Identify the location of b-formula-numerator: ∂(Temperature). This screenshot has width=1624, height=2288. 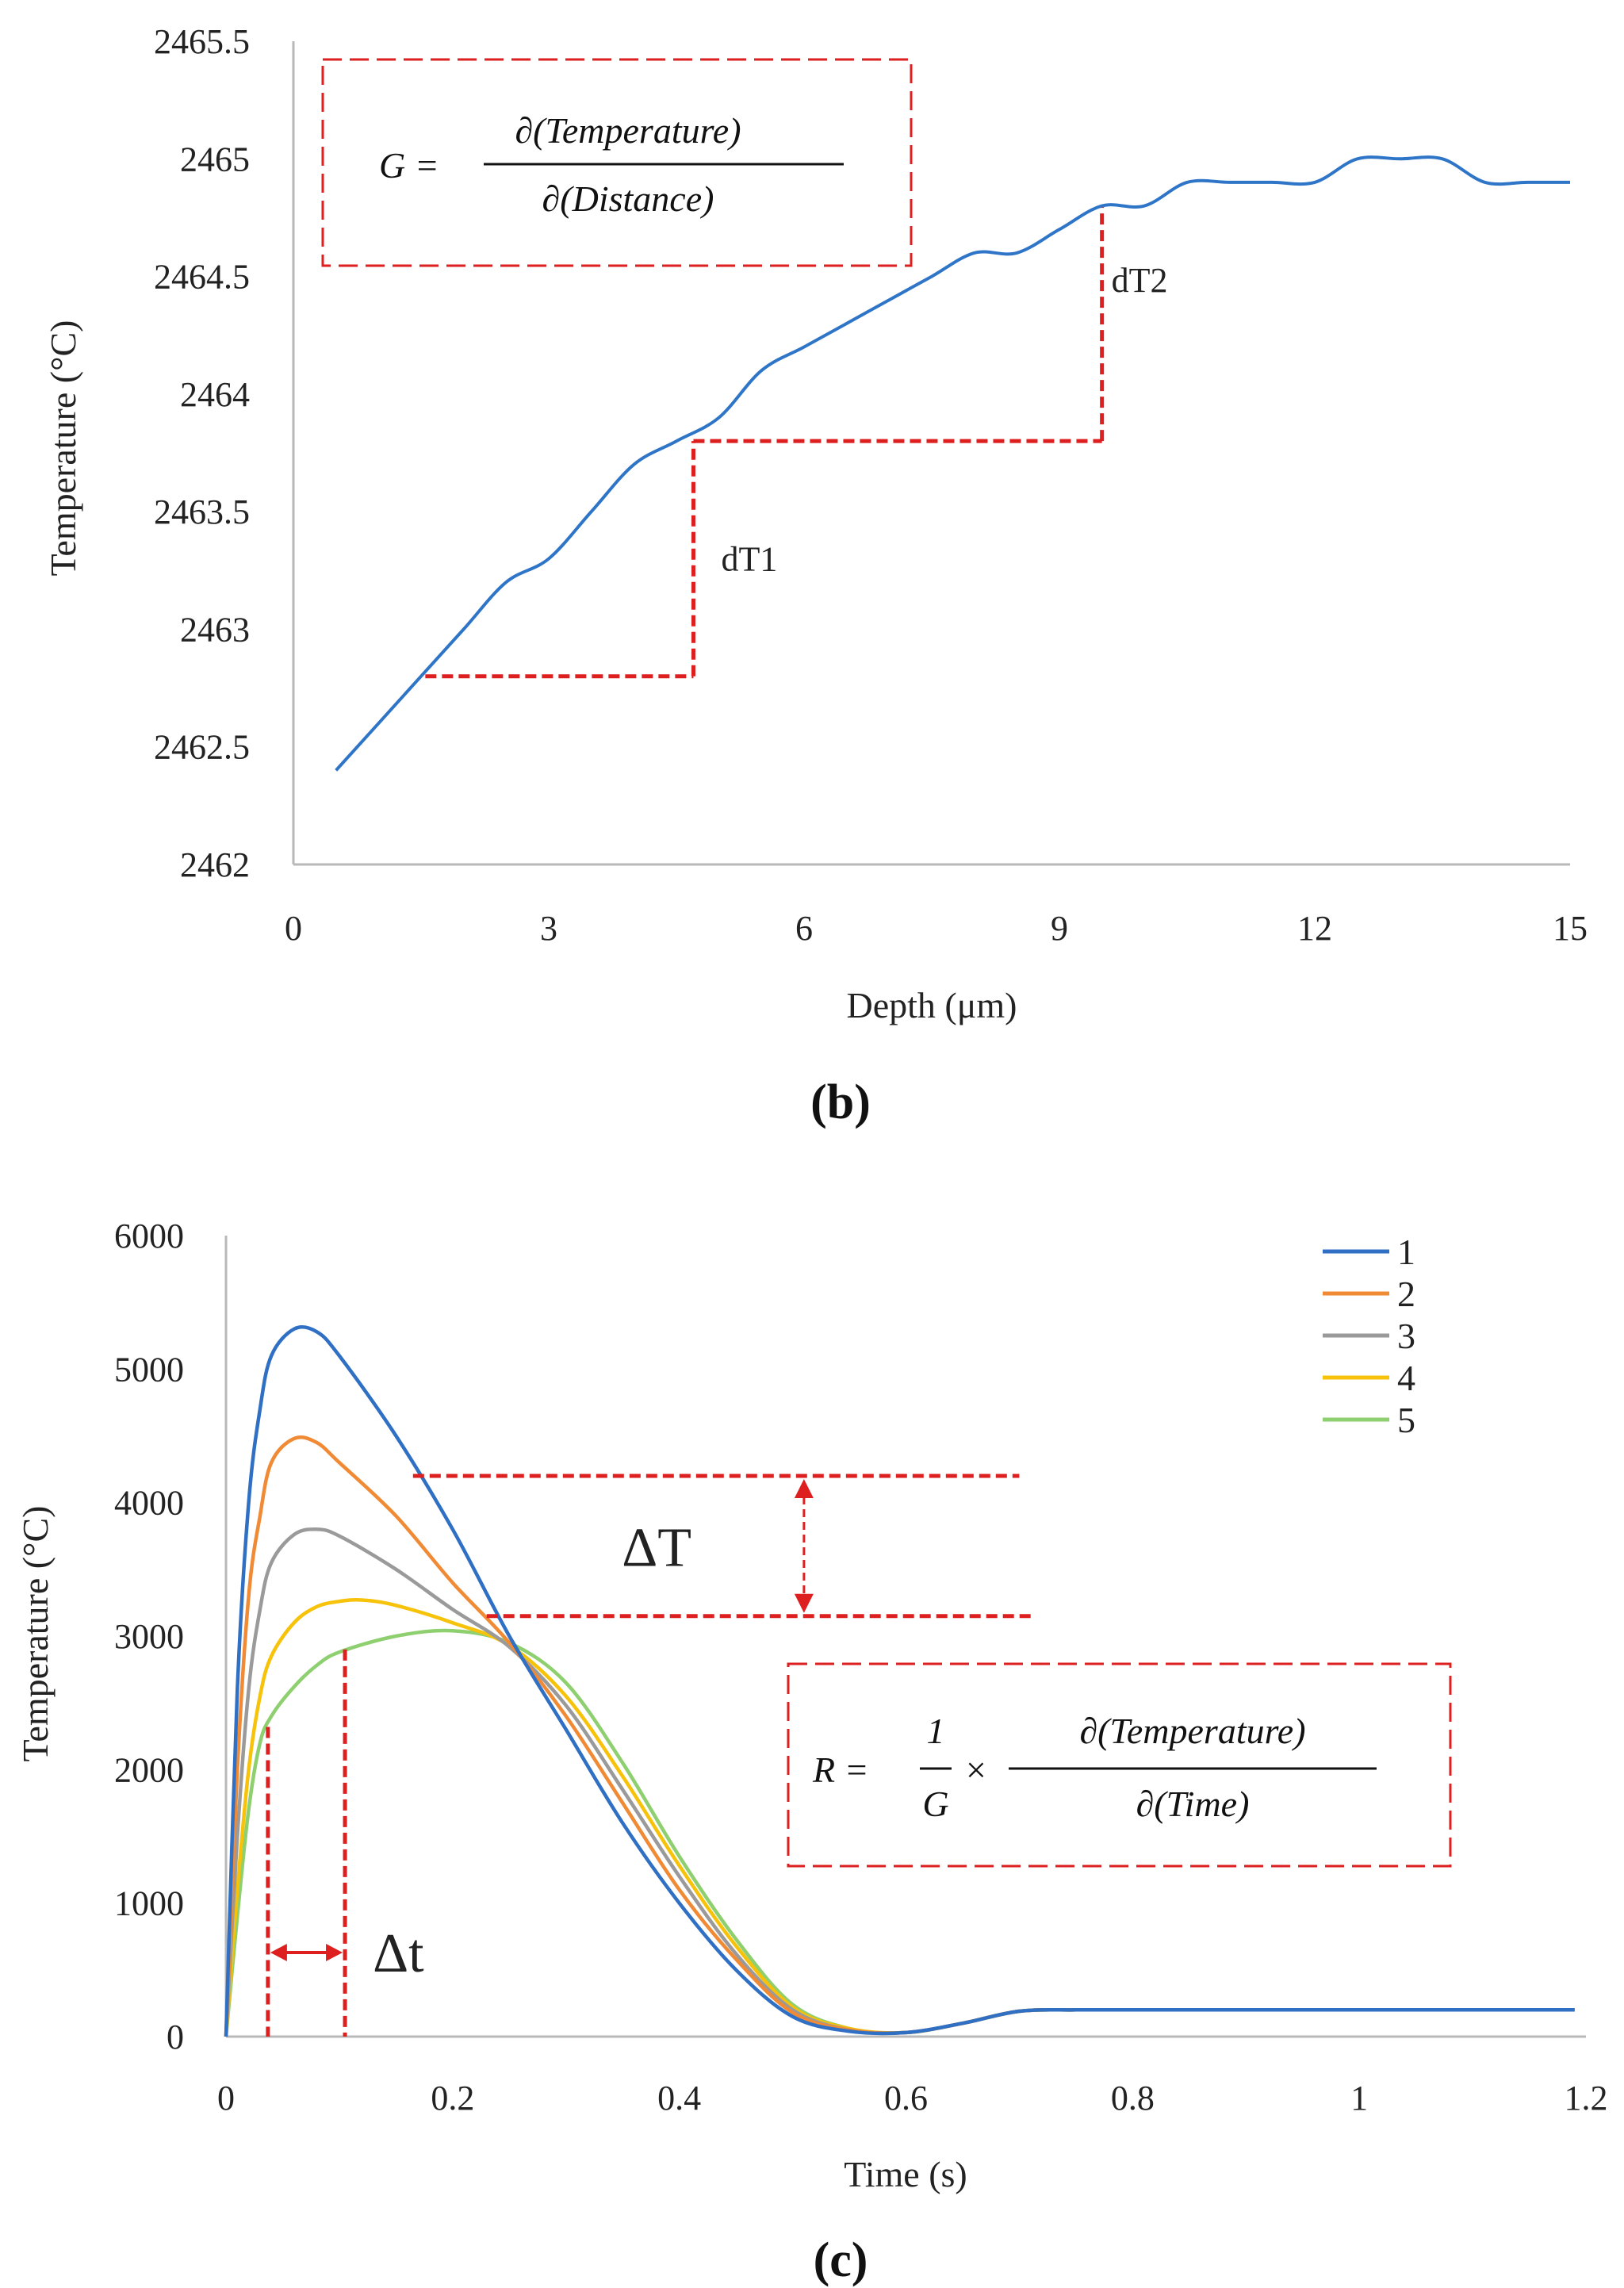
(628, 130).